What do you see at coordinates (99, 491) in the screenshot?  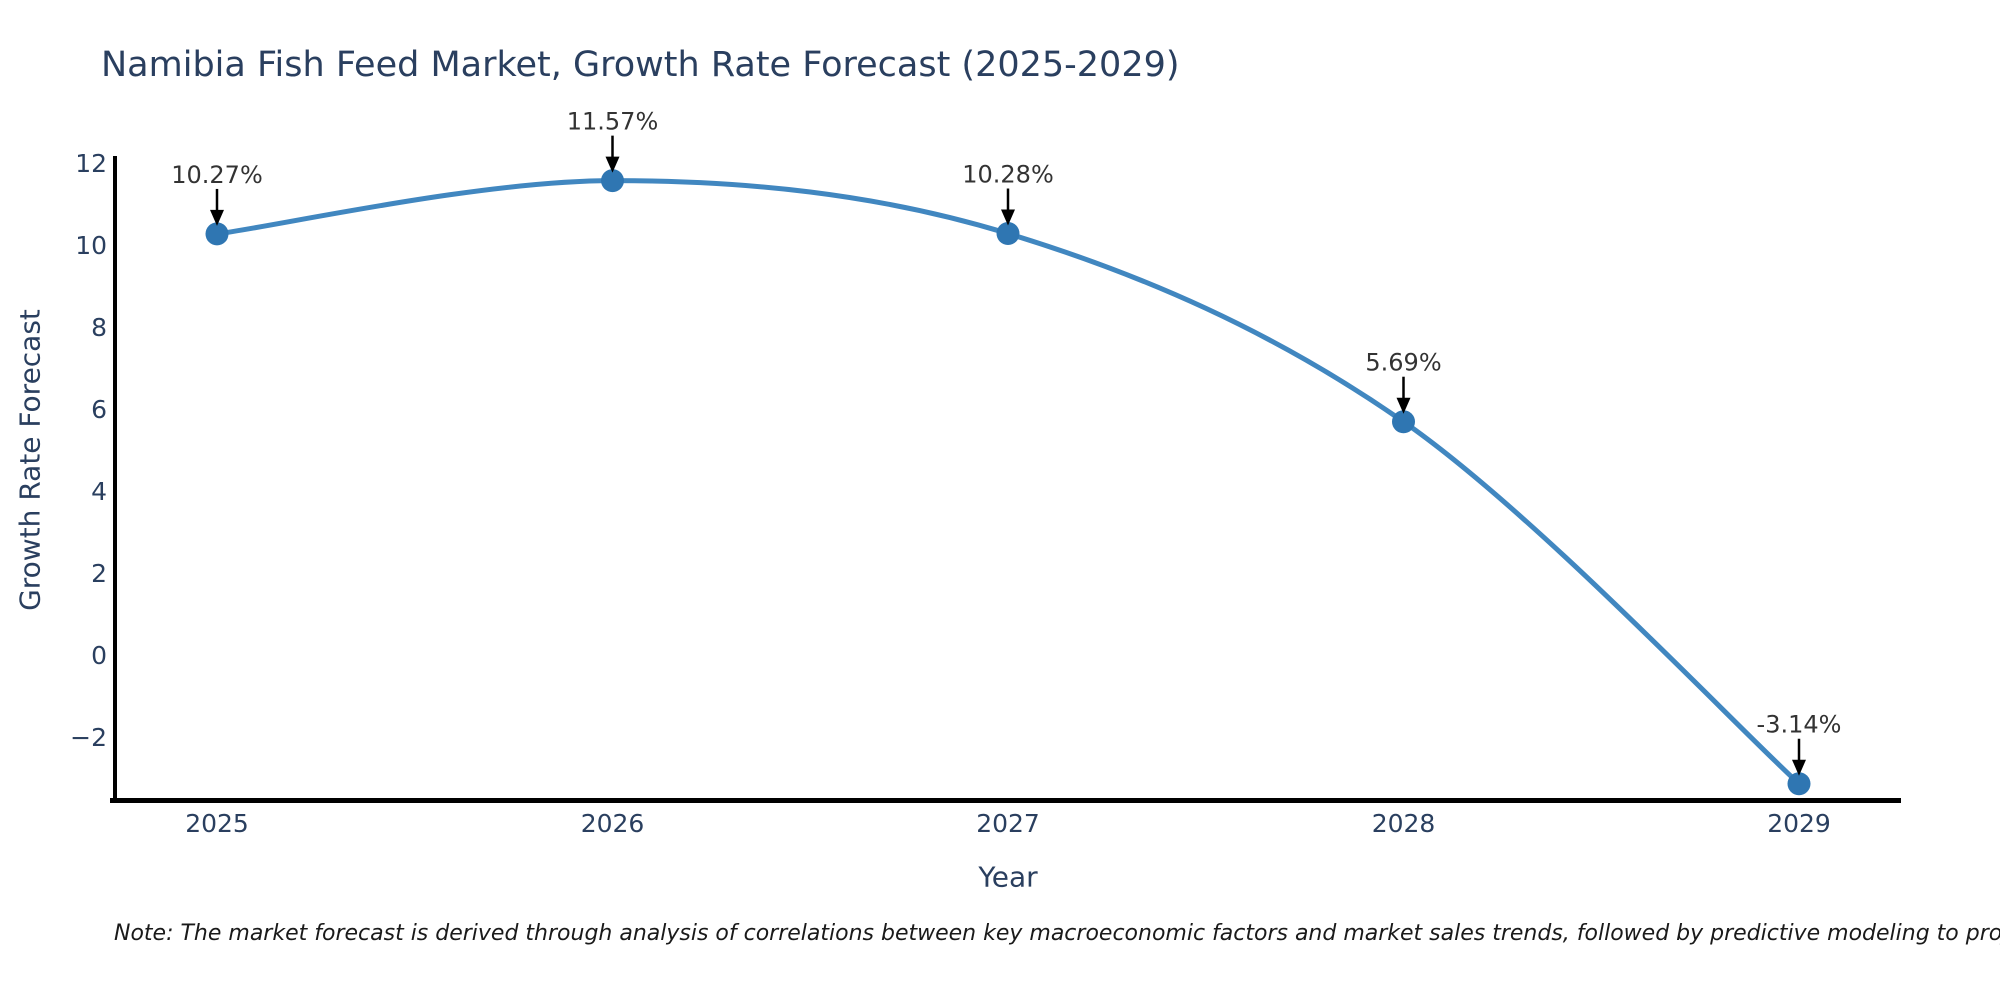 I see `y-tick-label: 4` at bounding box center [99, 491].